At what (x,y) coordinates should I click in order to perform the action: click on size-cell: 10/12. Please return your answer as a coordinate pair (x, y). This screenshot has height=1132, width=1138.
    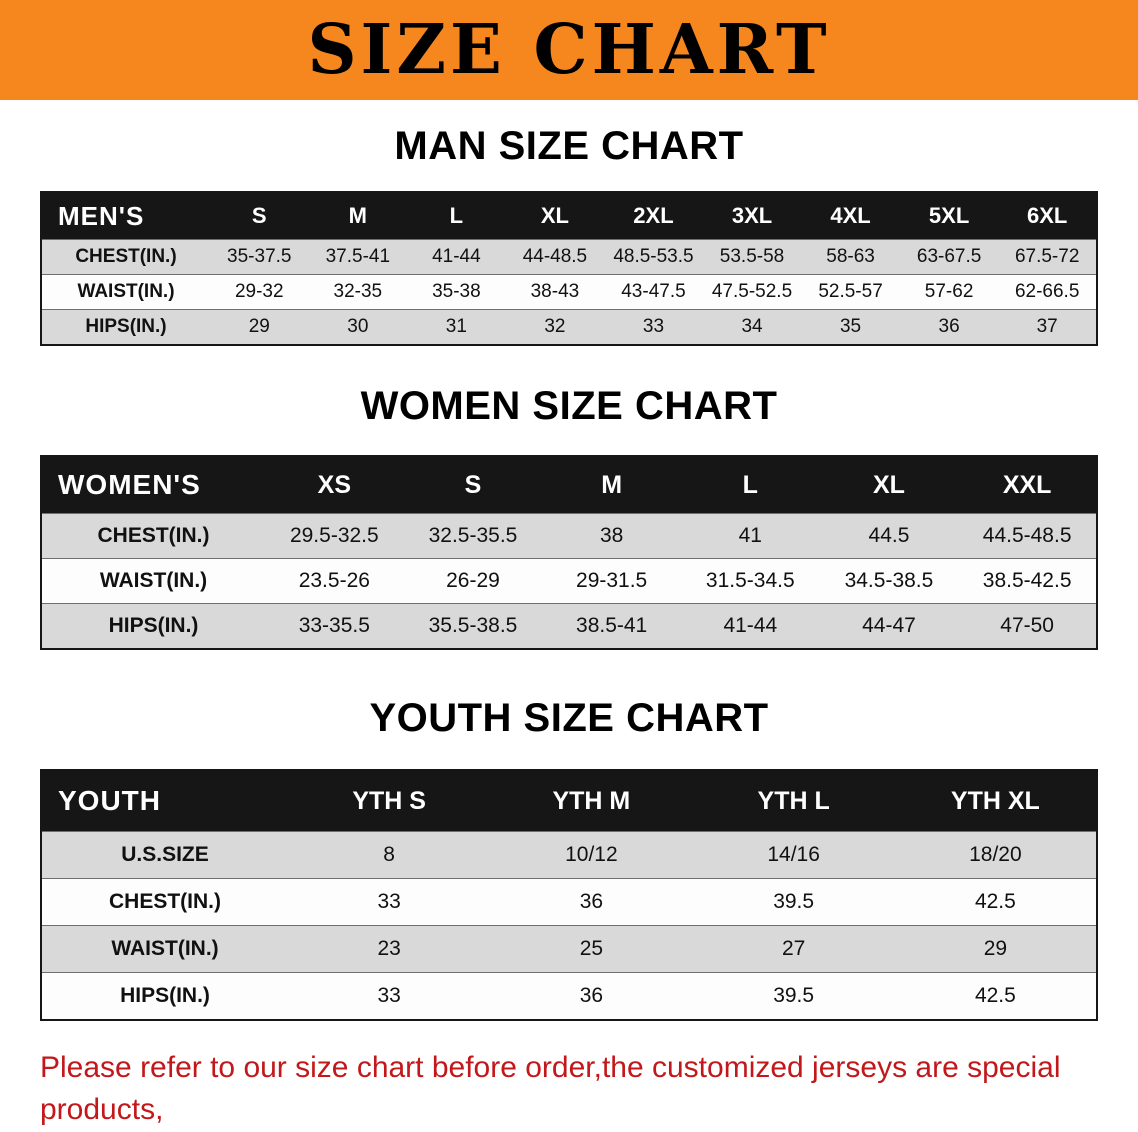
    Looking at the image, I should click on (591, 854).